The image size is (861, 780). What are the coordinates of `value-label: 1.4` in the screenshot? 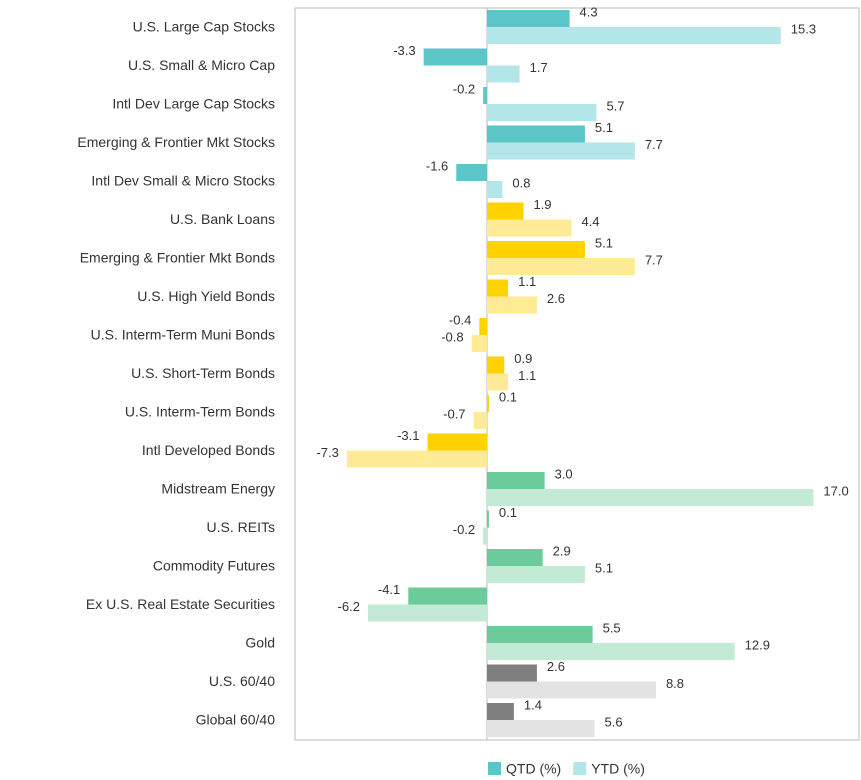 It's located at (533, 704).